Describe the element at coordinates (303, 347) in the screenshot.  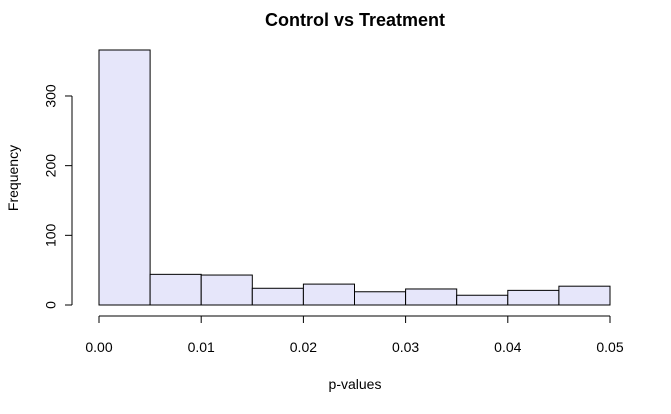
I see `x-tick-label: 0.02` at that location.